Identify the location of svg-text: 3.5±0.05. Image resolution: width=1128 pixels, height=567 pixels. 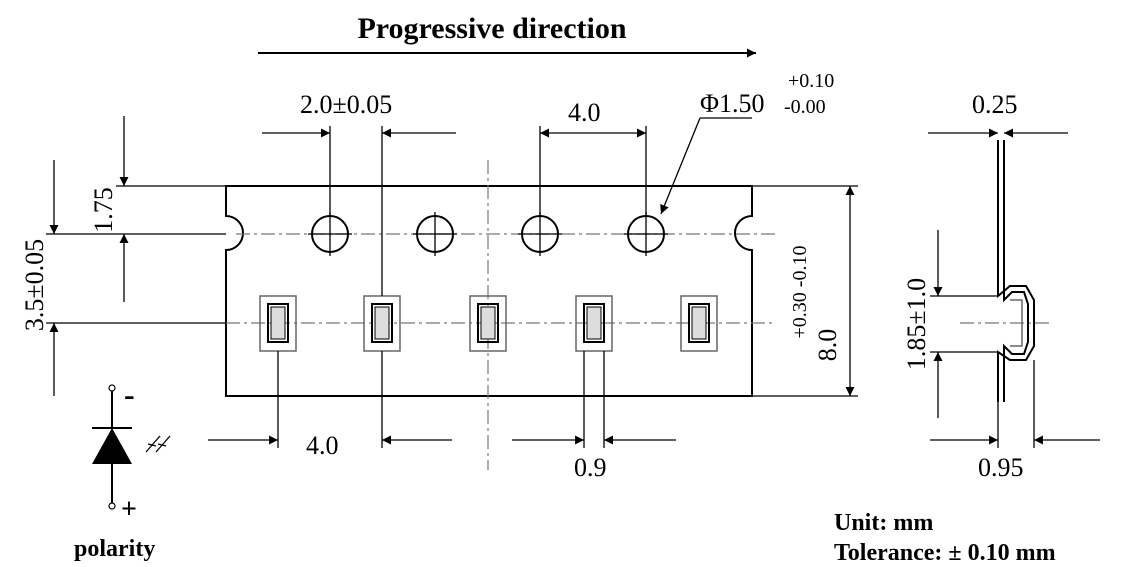
(34, 285).